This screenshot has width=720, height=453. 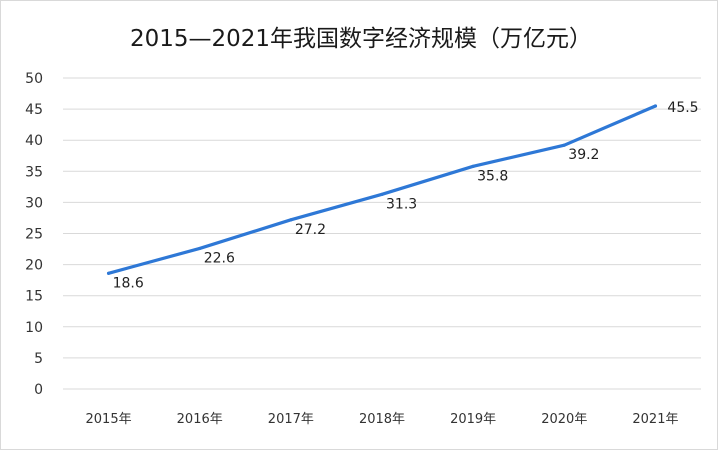 I want to click on x-tick-label: 2016年, so click(x=200, y=419).